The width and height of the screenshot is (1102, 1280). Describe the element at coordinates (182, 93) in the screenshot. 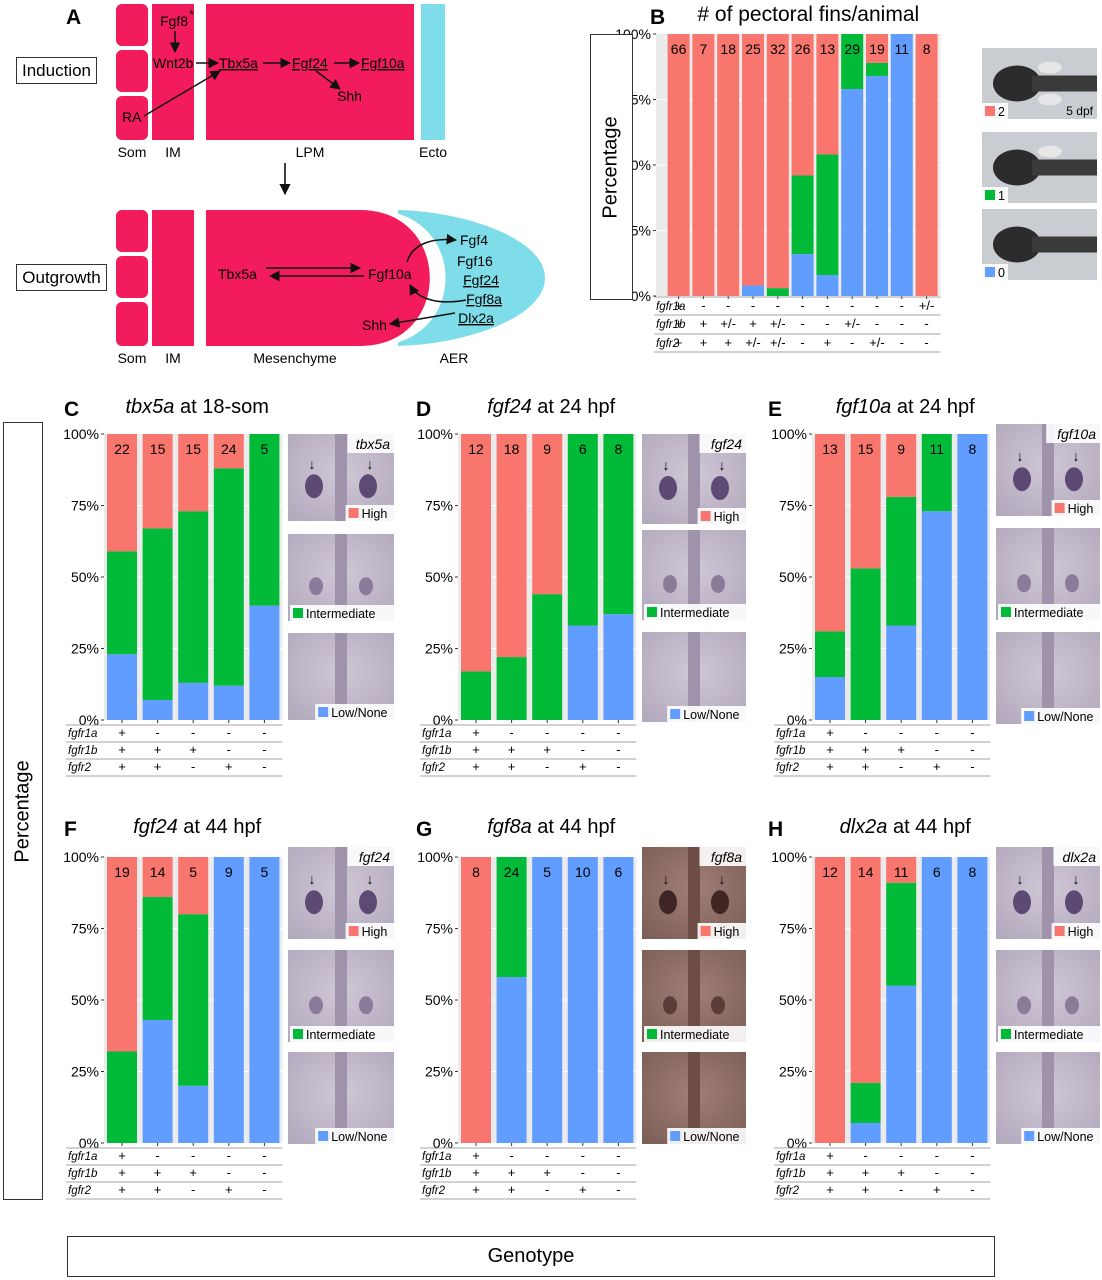

I see `arrow-ra-tbx5a` at that location.